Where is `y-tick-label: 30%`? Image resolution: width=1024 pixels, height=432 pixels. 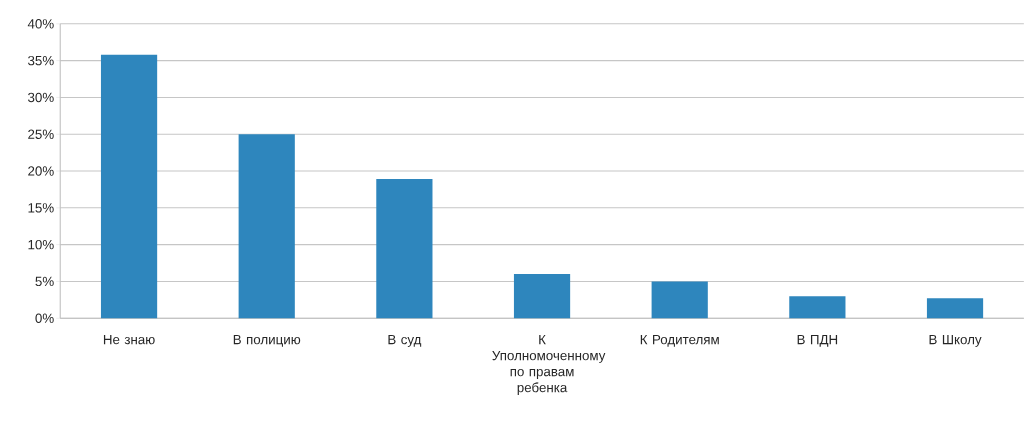
y-tick-label: 30% is located at coordinates (41, 97).